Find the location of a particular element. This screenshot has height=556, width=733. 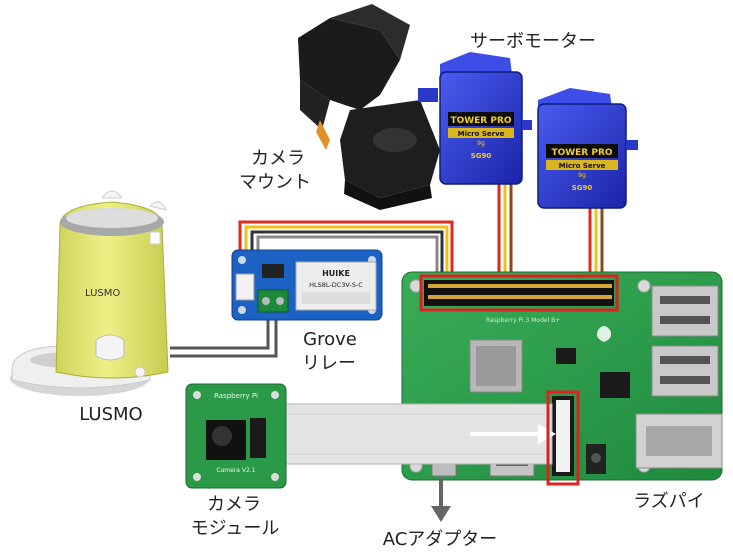

relay-brand: HUIKE is located at coordinates (336, 273).